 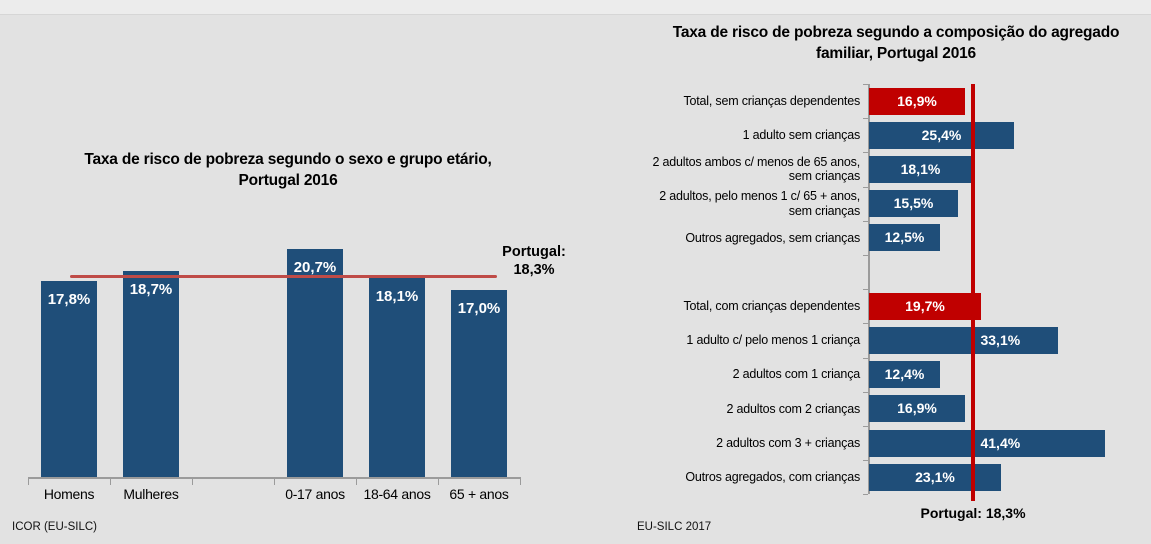 I want to click on category-label-10: 2 adultos com 3 + crianças, so click(x=788, y=442).